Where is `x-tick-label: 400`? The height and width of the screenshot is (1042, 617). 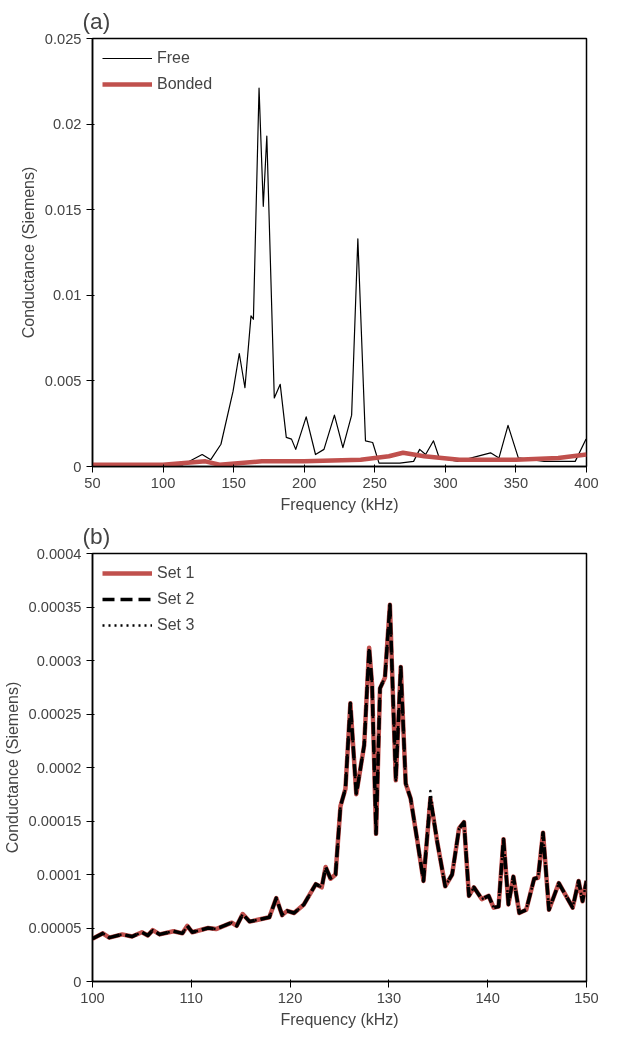 x-tick-label: 400 is located at coordinates (586, 482).